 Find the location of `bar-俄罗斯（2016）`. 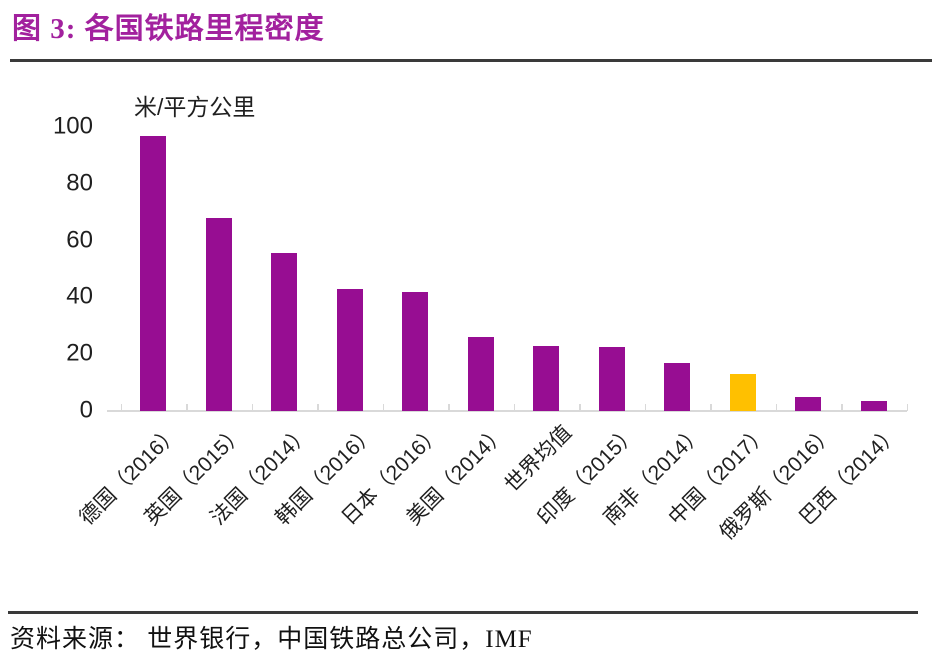

bar-俄罗斯（2016） is located at coordinates (808, 403).